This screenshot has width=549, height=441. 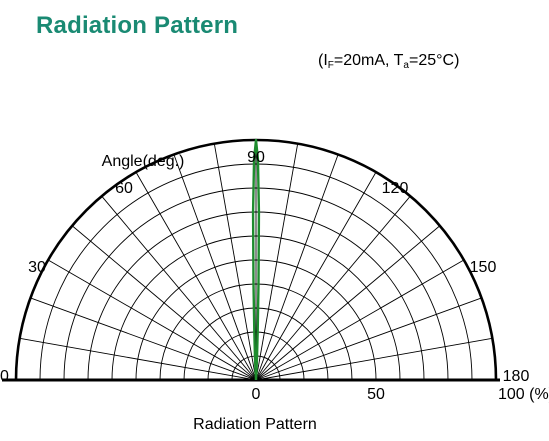 I want to click on cond-close: =25°C), so click(x=434, y=60).